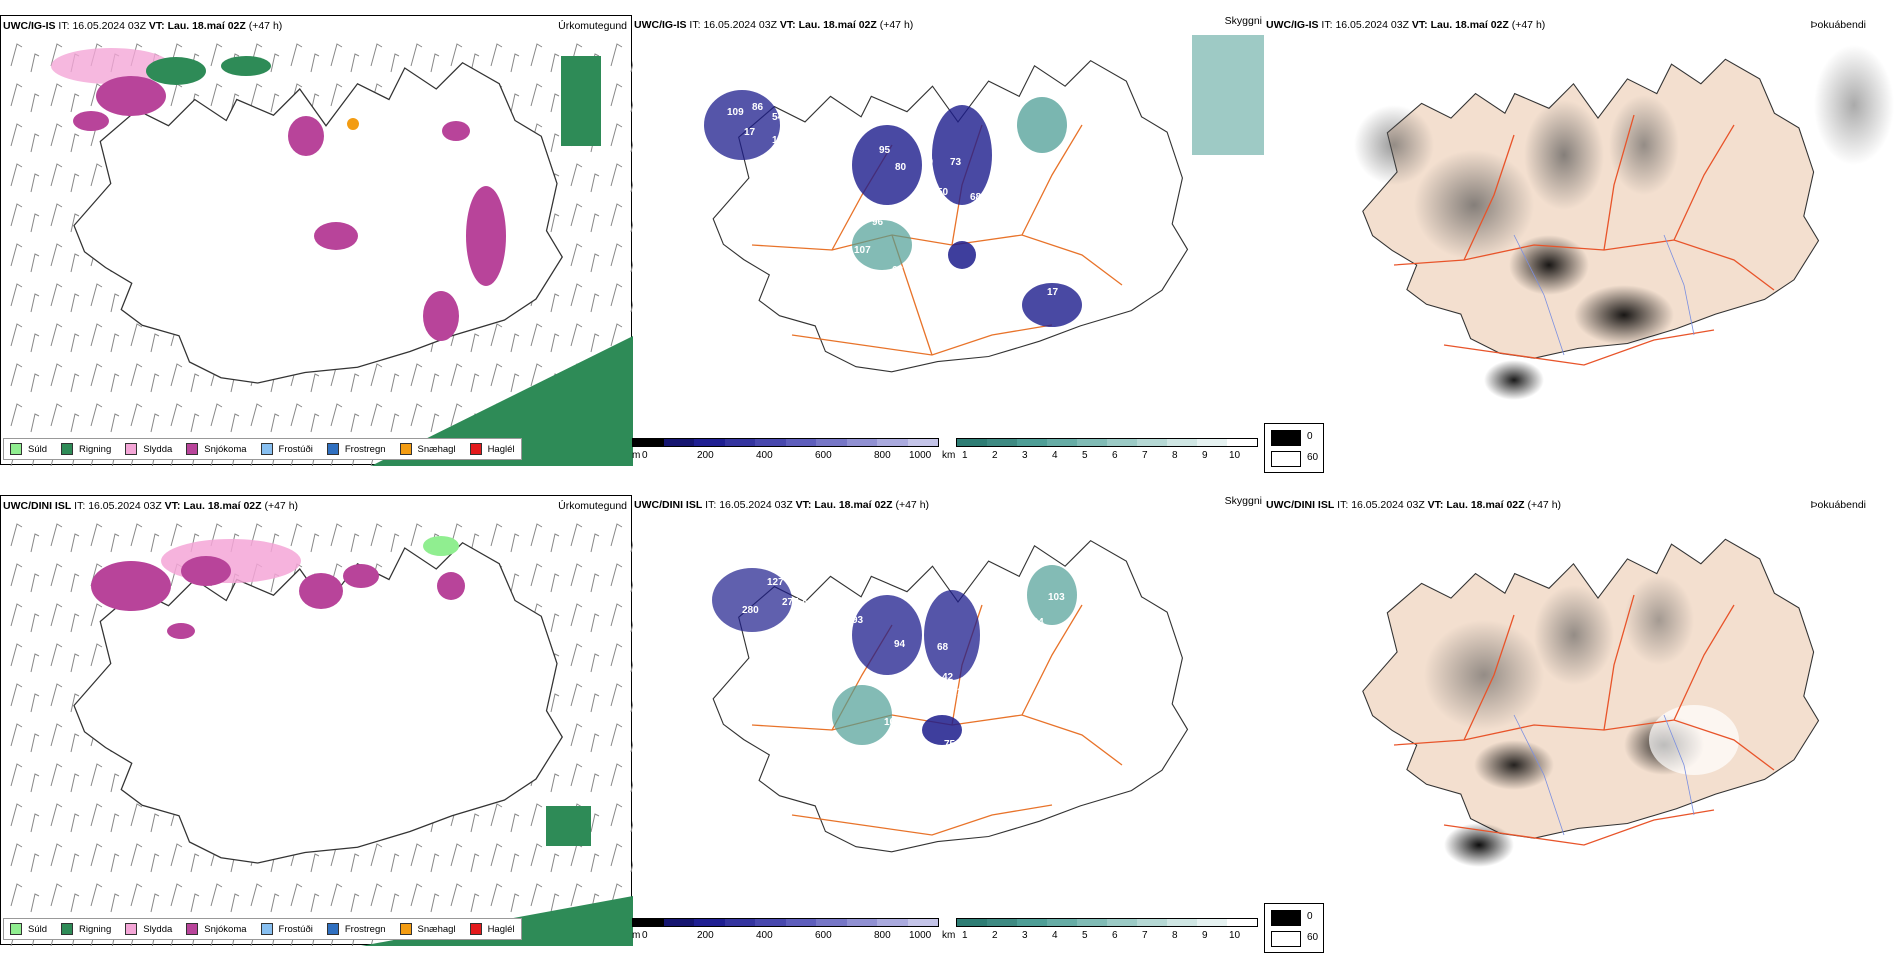 This screenshot has width=1900, height=953. I want to click on svg-text: 95, so click(885, 150).